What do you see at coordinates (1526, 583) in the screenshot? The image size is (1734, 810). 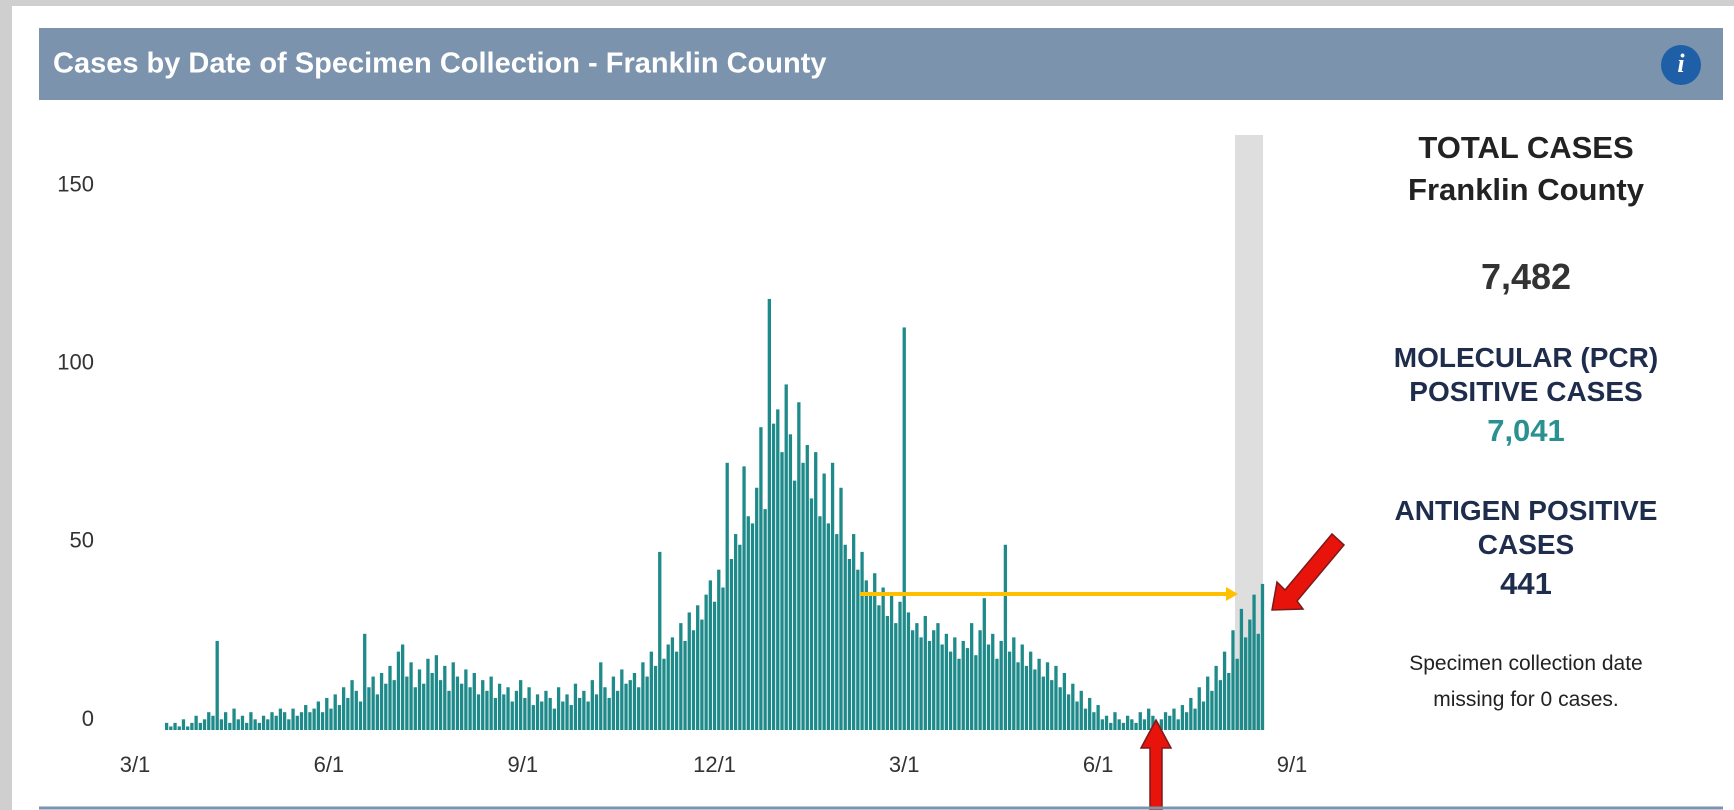 I see `antigen-value: 441` at bounding box center [1526, 583].